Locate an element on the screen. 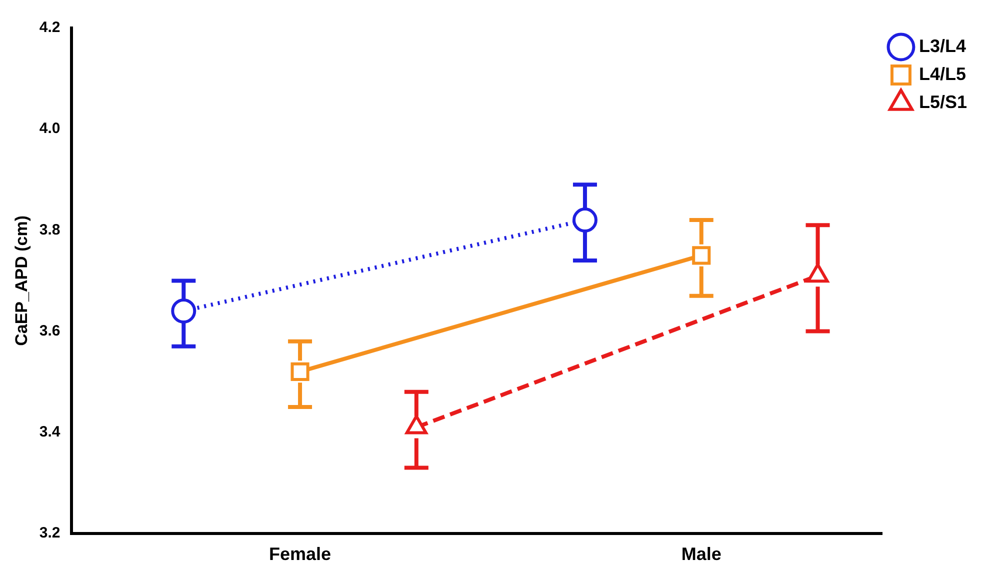 The image size is (995, 577). legend-label: L4/L5 is located at coordinates (942, 74).